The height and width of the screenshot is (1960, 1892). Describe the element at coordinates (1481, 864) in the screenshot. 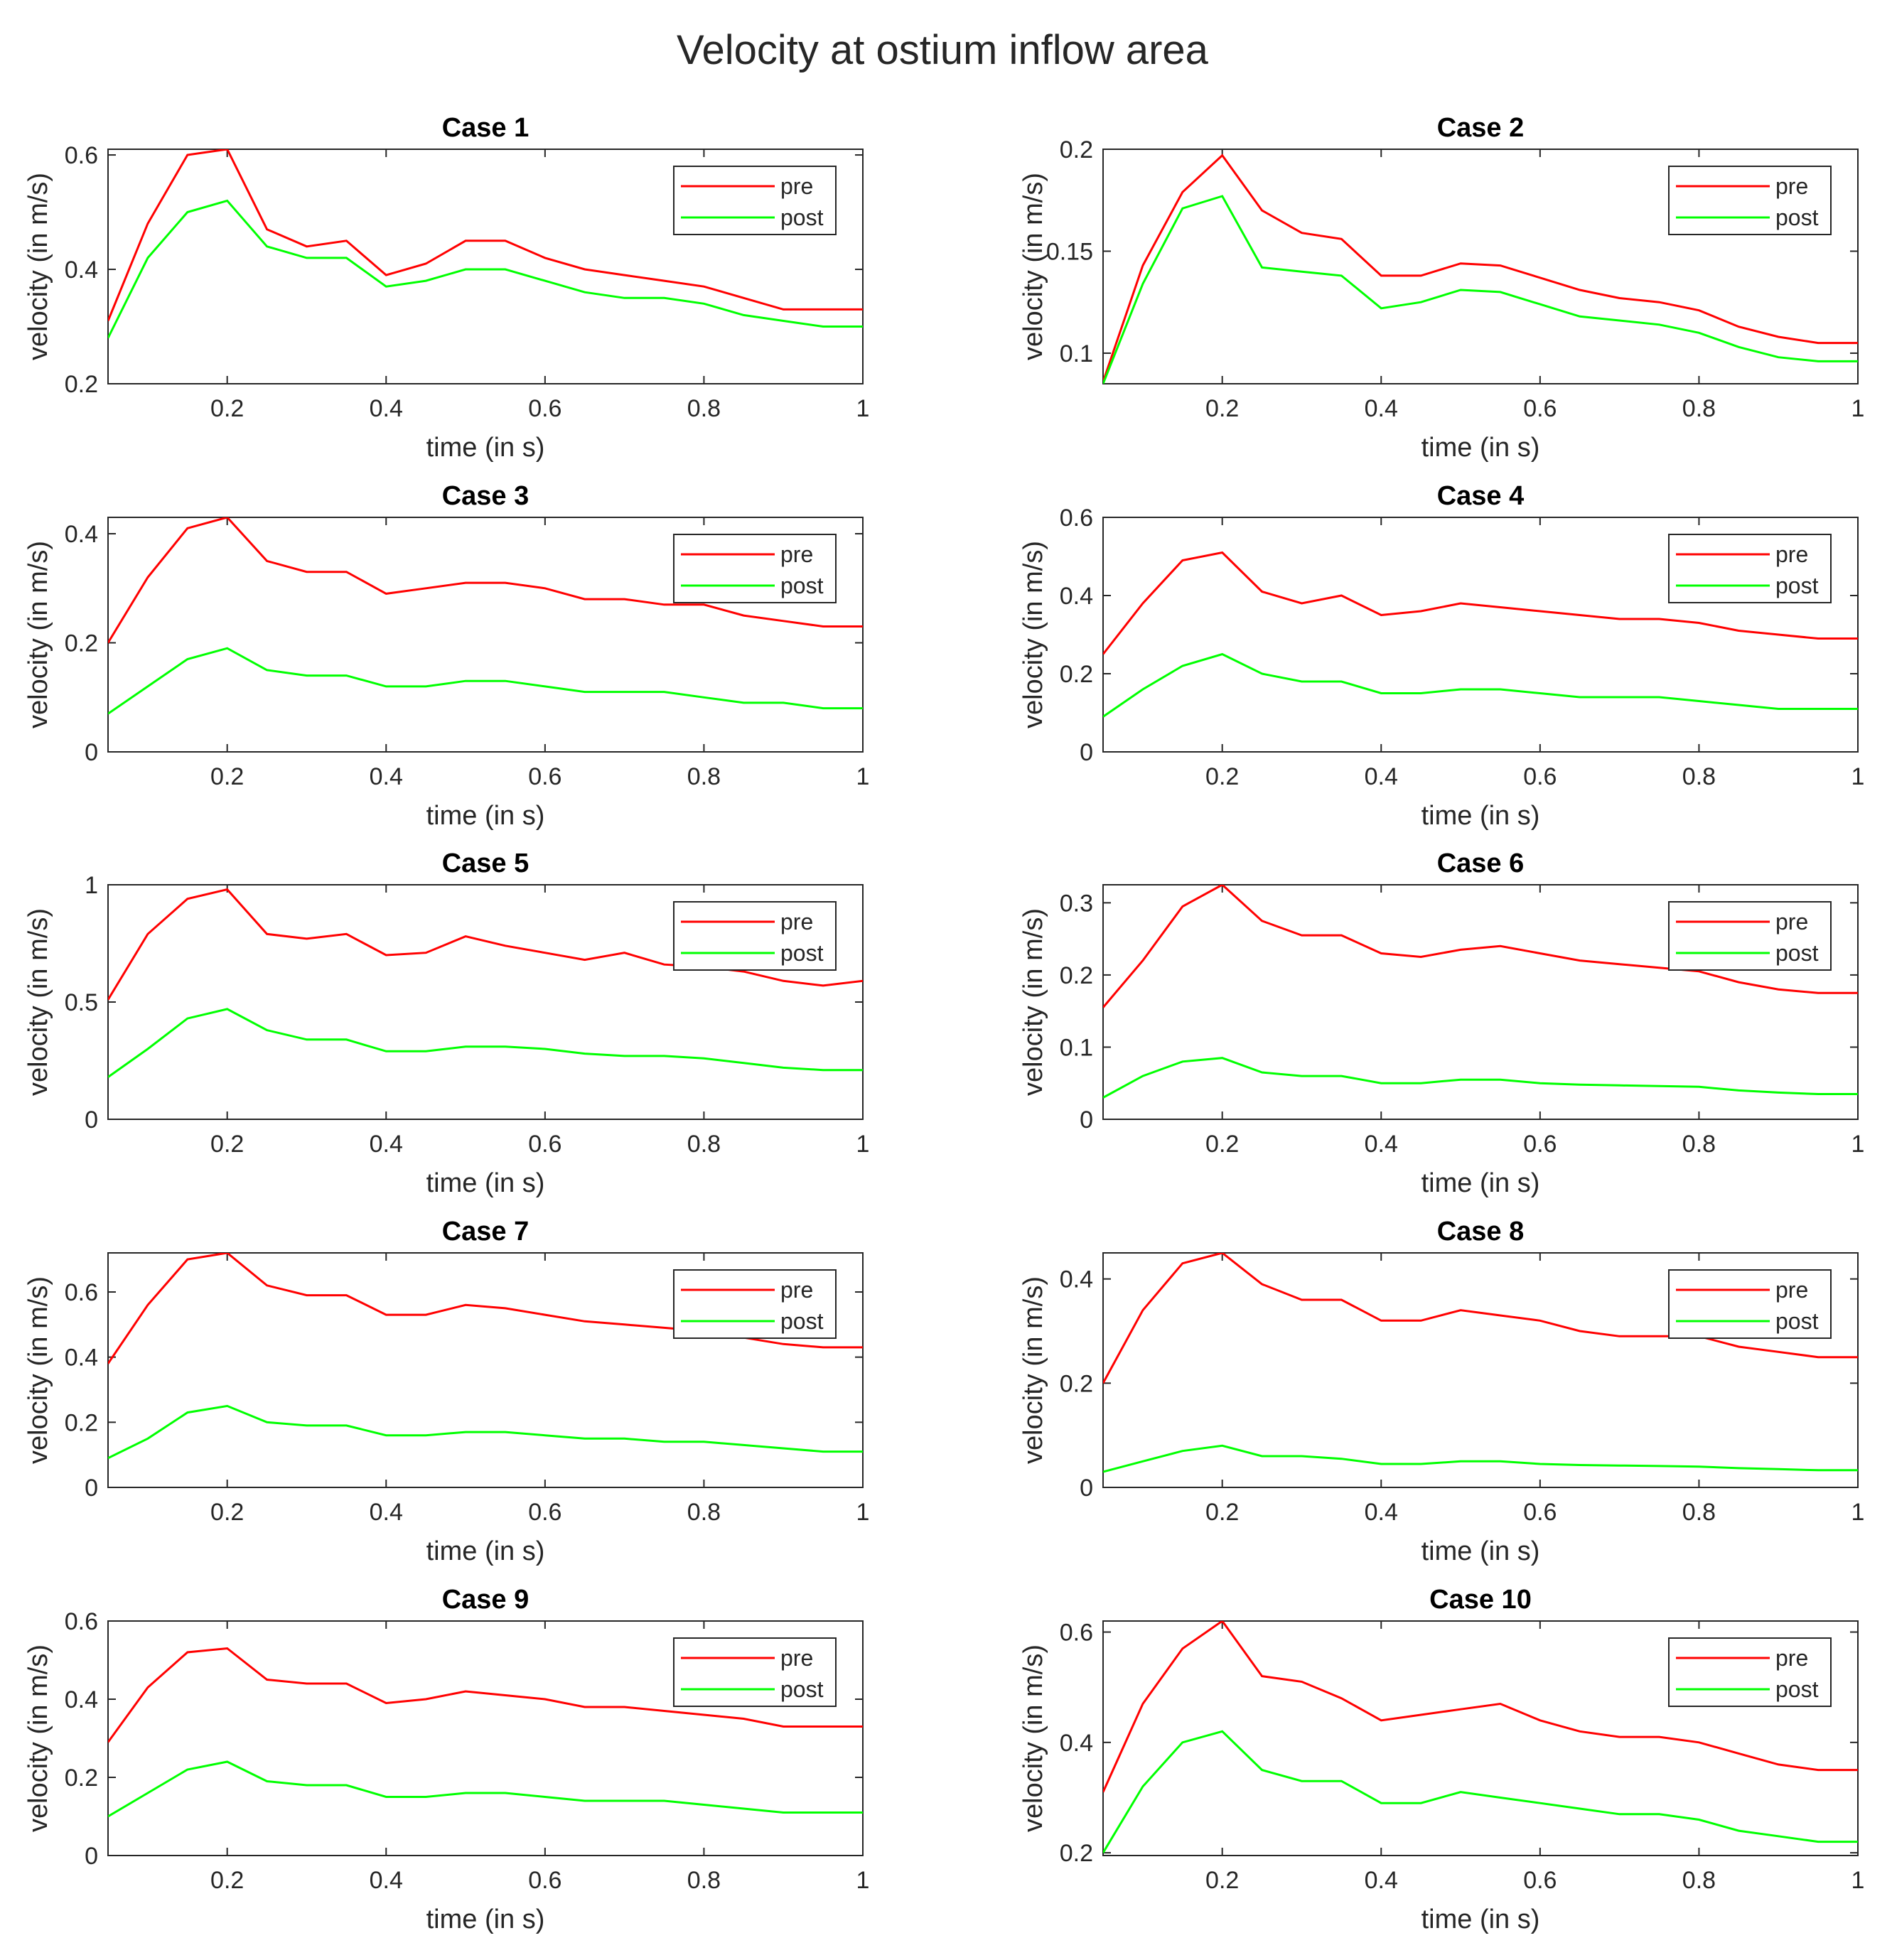

I see `subplot-title: Case 6` at that location.